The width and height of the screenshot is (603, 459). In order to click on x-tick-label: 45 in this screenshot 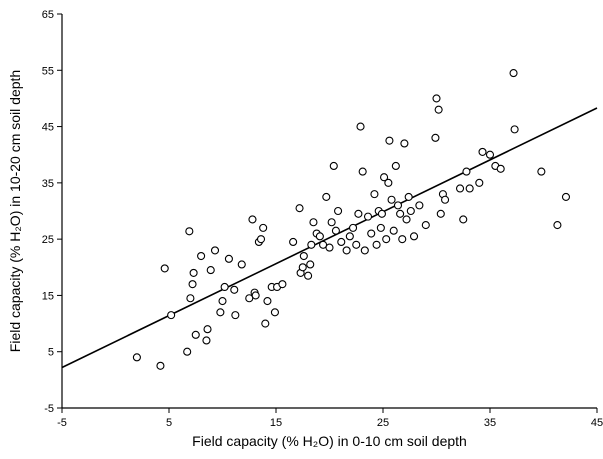, I will do `click(597, 423)`.